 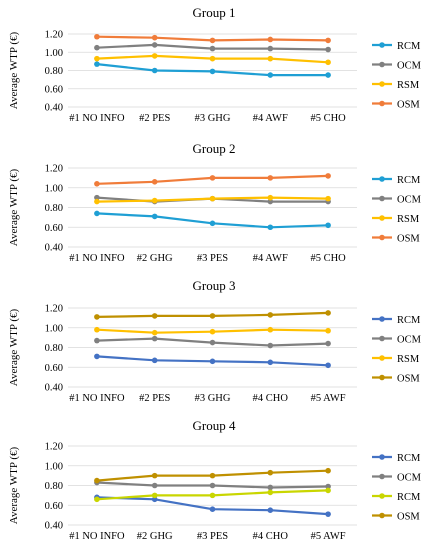 What do you see at coordinates (214, 425) in the screenshot?
I see `chart-title: Group 4` at bounding box center [214, 425].